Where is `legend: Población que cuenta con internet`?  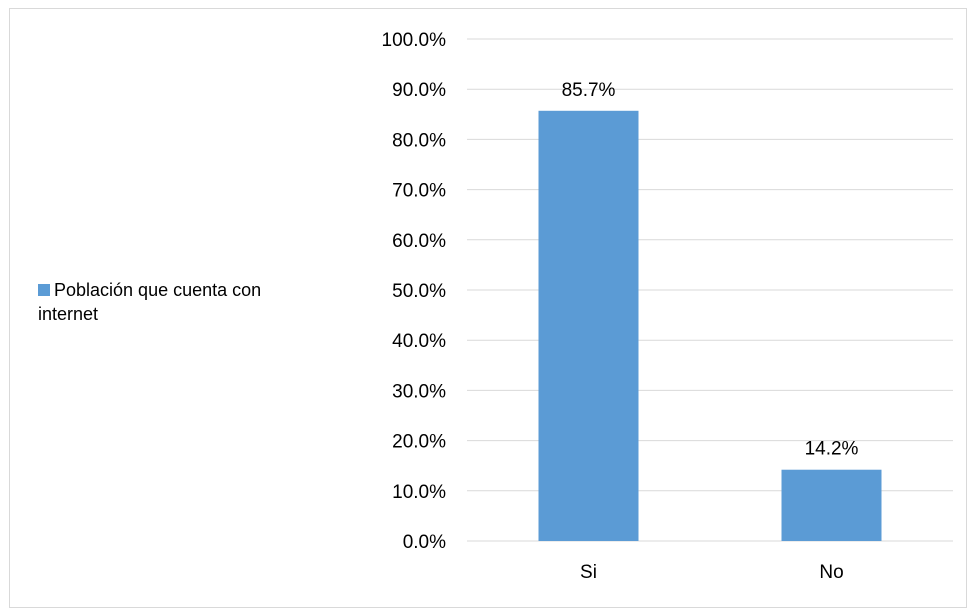
legend: Población que cuenta con internet is located at coordinates (188, 302).